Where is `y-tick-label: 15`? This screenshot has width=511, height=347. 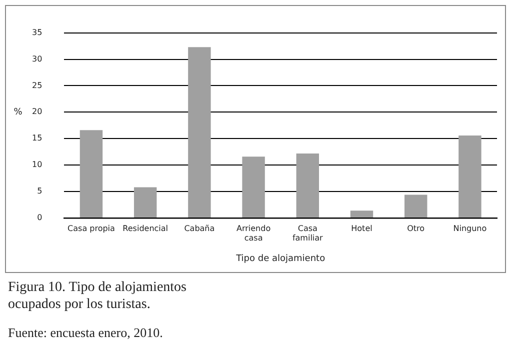 y-tick-label: 15 is located at coordinates (37, 138).